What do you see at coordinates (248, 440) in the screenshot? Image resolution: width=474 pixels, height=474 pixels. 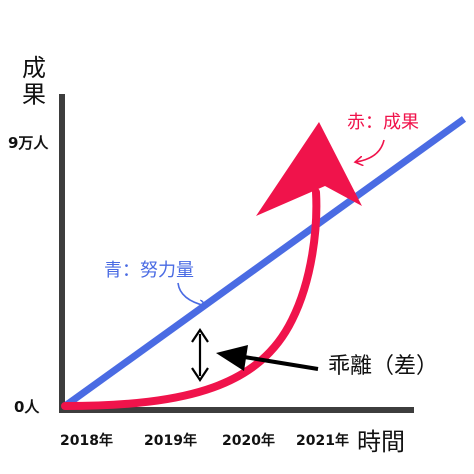 I see `x-tick-label-2020: 2020年` at bounding box center [248, 440].